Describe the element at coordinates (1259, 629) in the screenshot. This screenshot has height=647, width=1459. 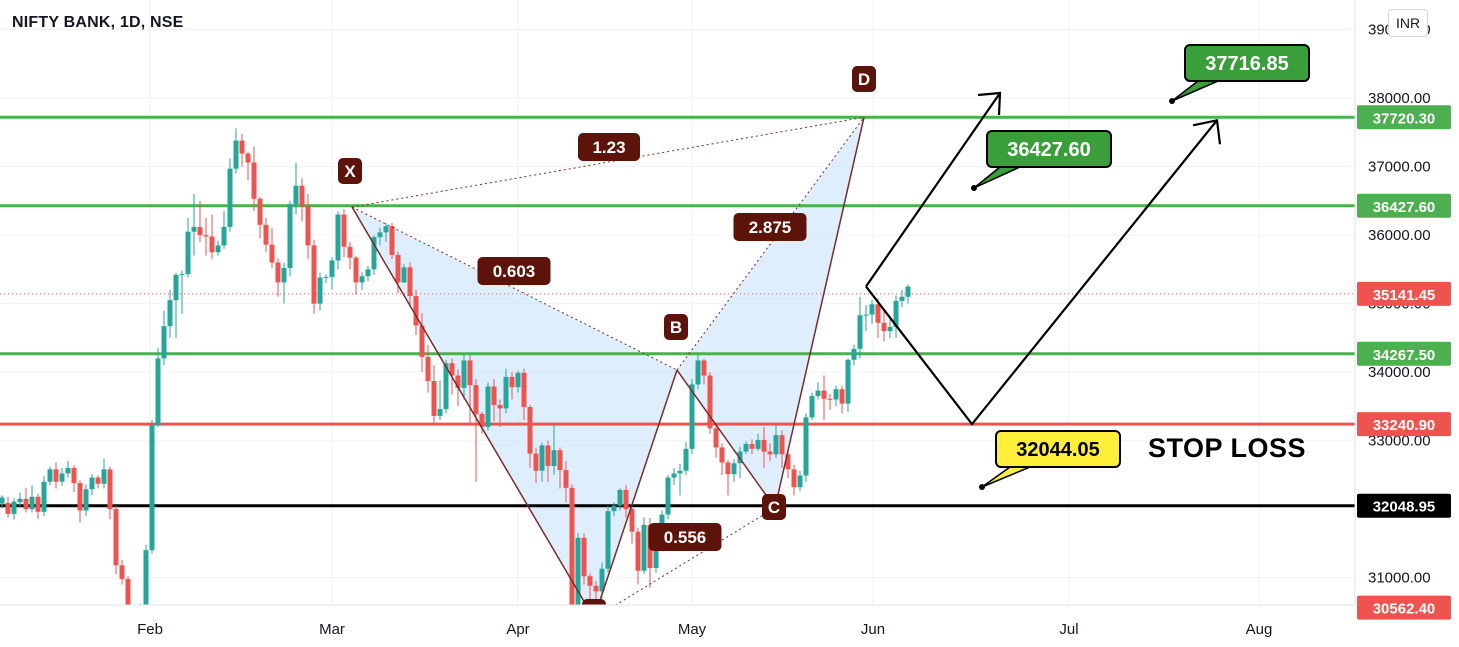
I see `time-tick-label: Aug` at that location.